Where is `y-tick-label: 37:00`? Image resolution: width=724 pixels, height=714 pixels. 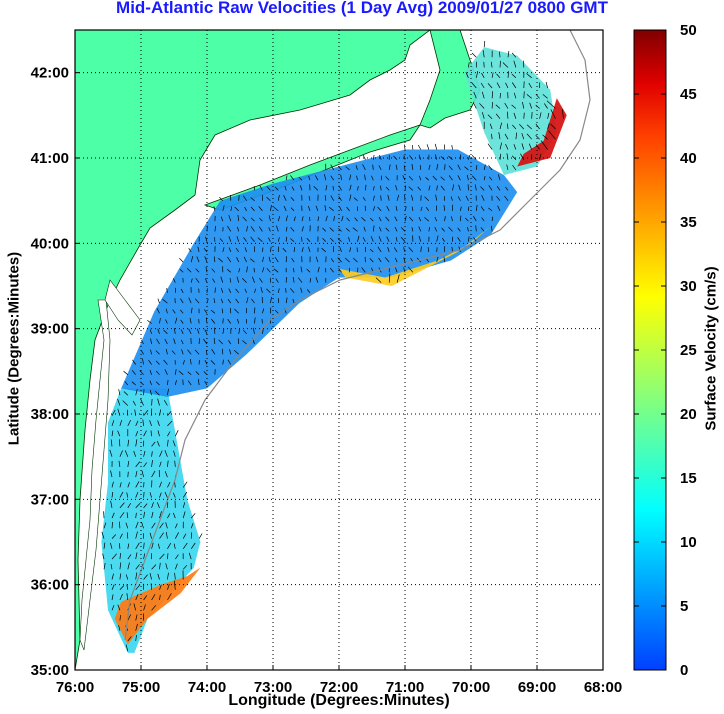
y-tick-label: 37:00 is located at coordinates (50, 499).